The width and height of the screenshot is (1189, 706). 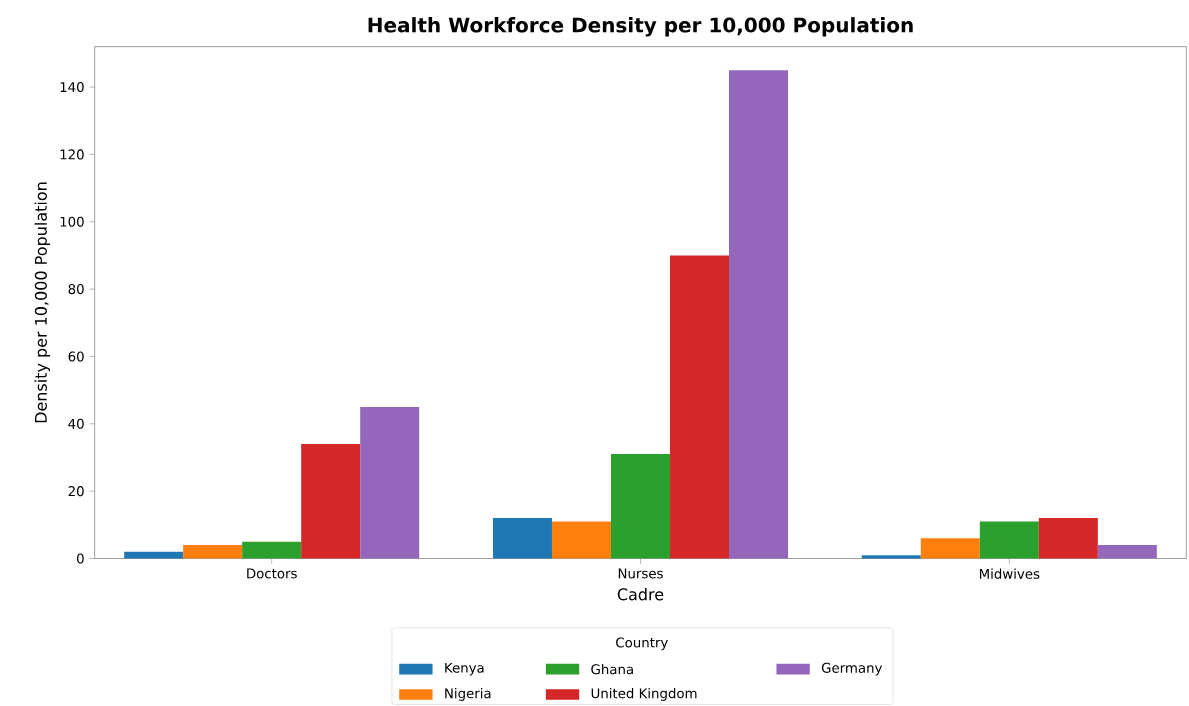 I want to click on x-axis-title: Cadre, so click(x=640, y=594).